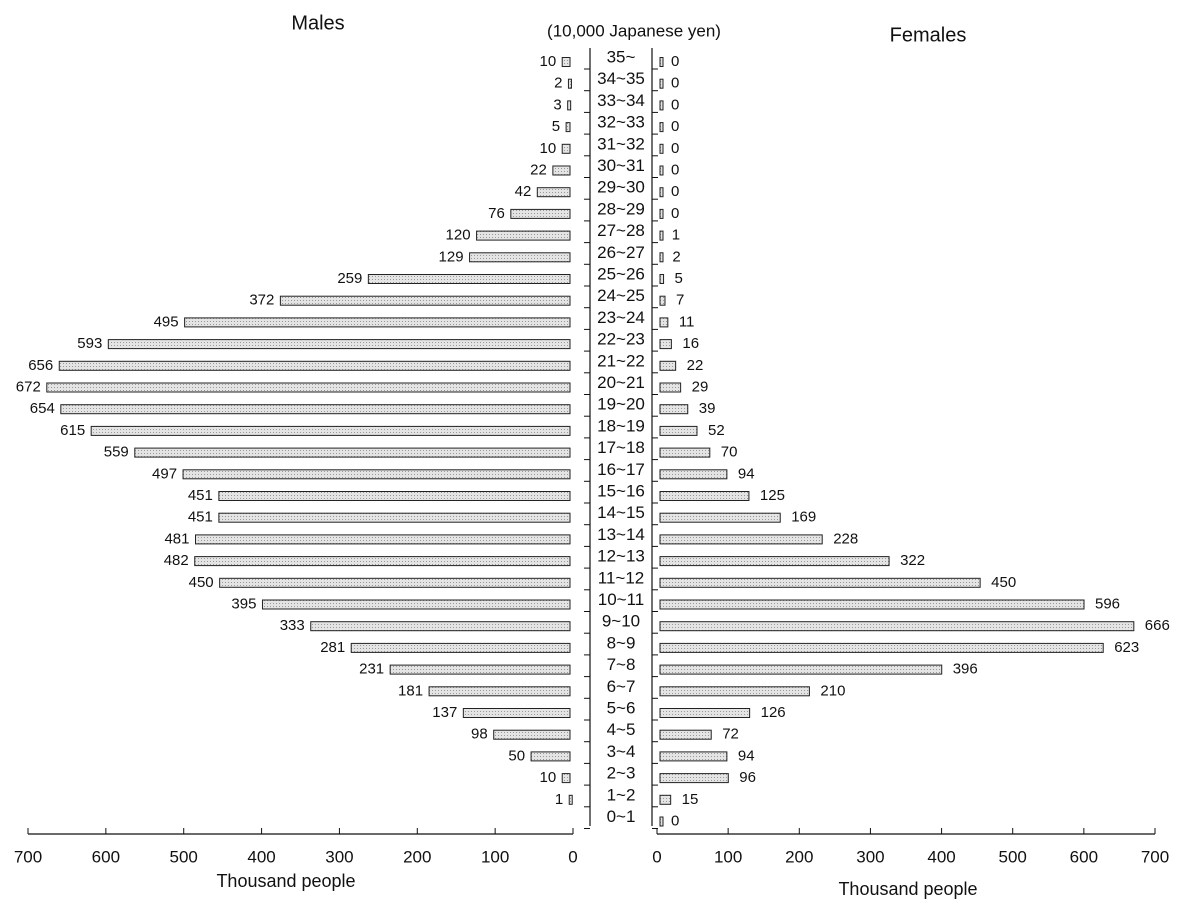 The image size is (1189, 909). I want to click on value-label: 450, so click(1003, 582).